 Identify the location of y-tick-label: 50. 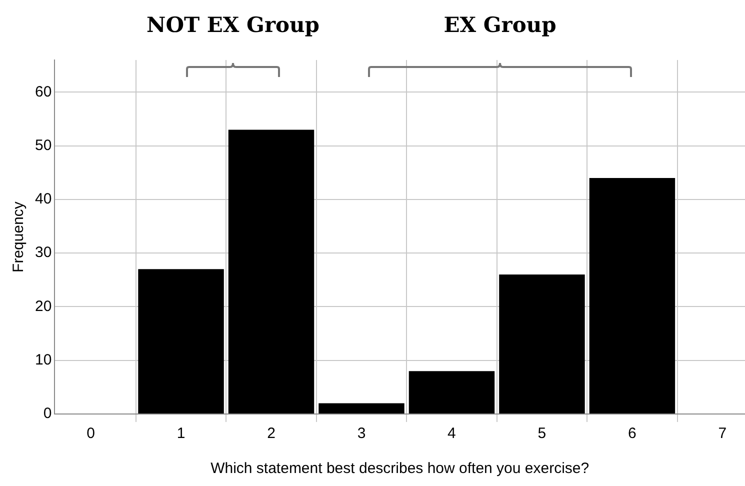
(43, 145).